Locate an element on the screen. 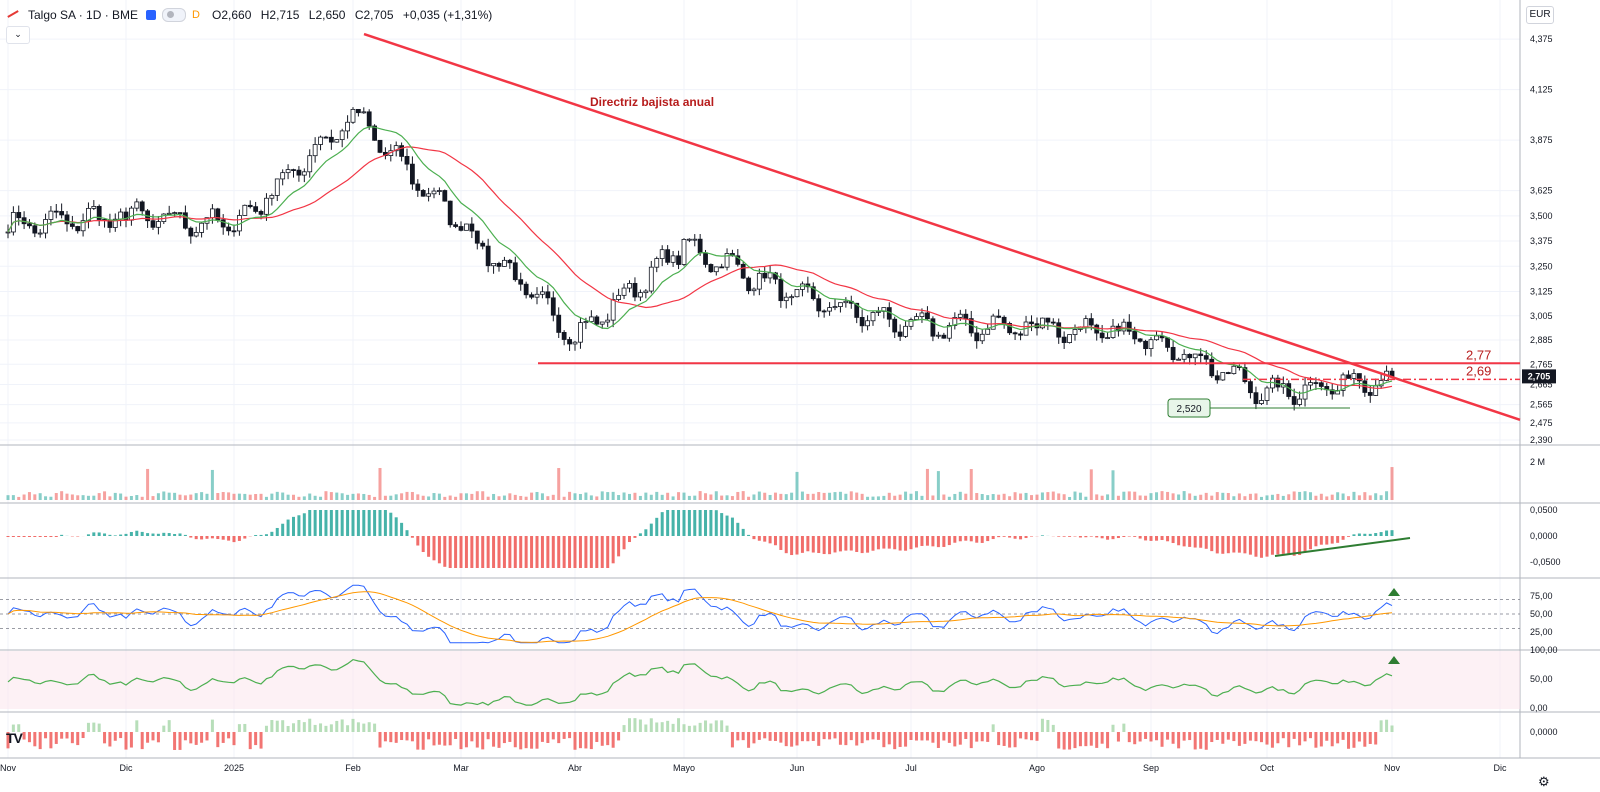 The height and width of the screenshot is (792, 1600). support-label: 2,77 is located at coordinates (1478, 354).